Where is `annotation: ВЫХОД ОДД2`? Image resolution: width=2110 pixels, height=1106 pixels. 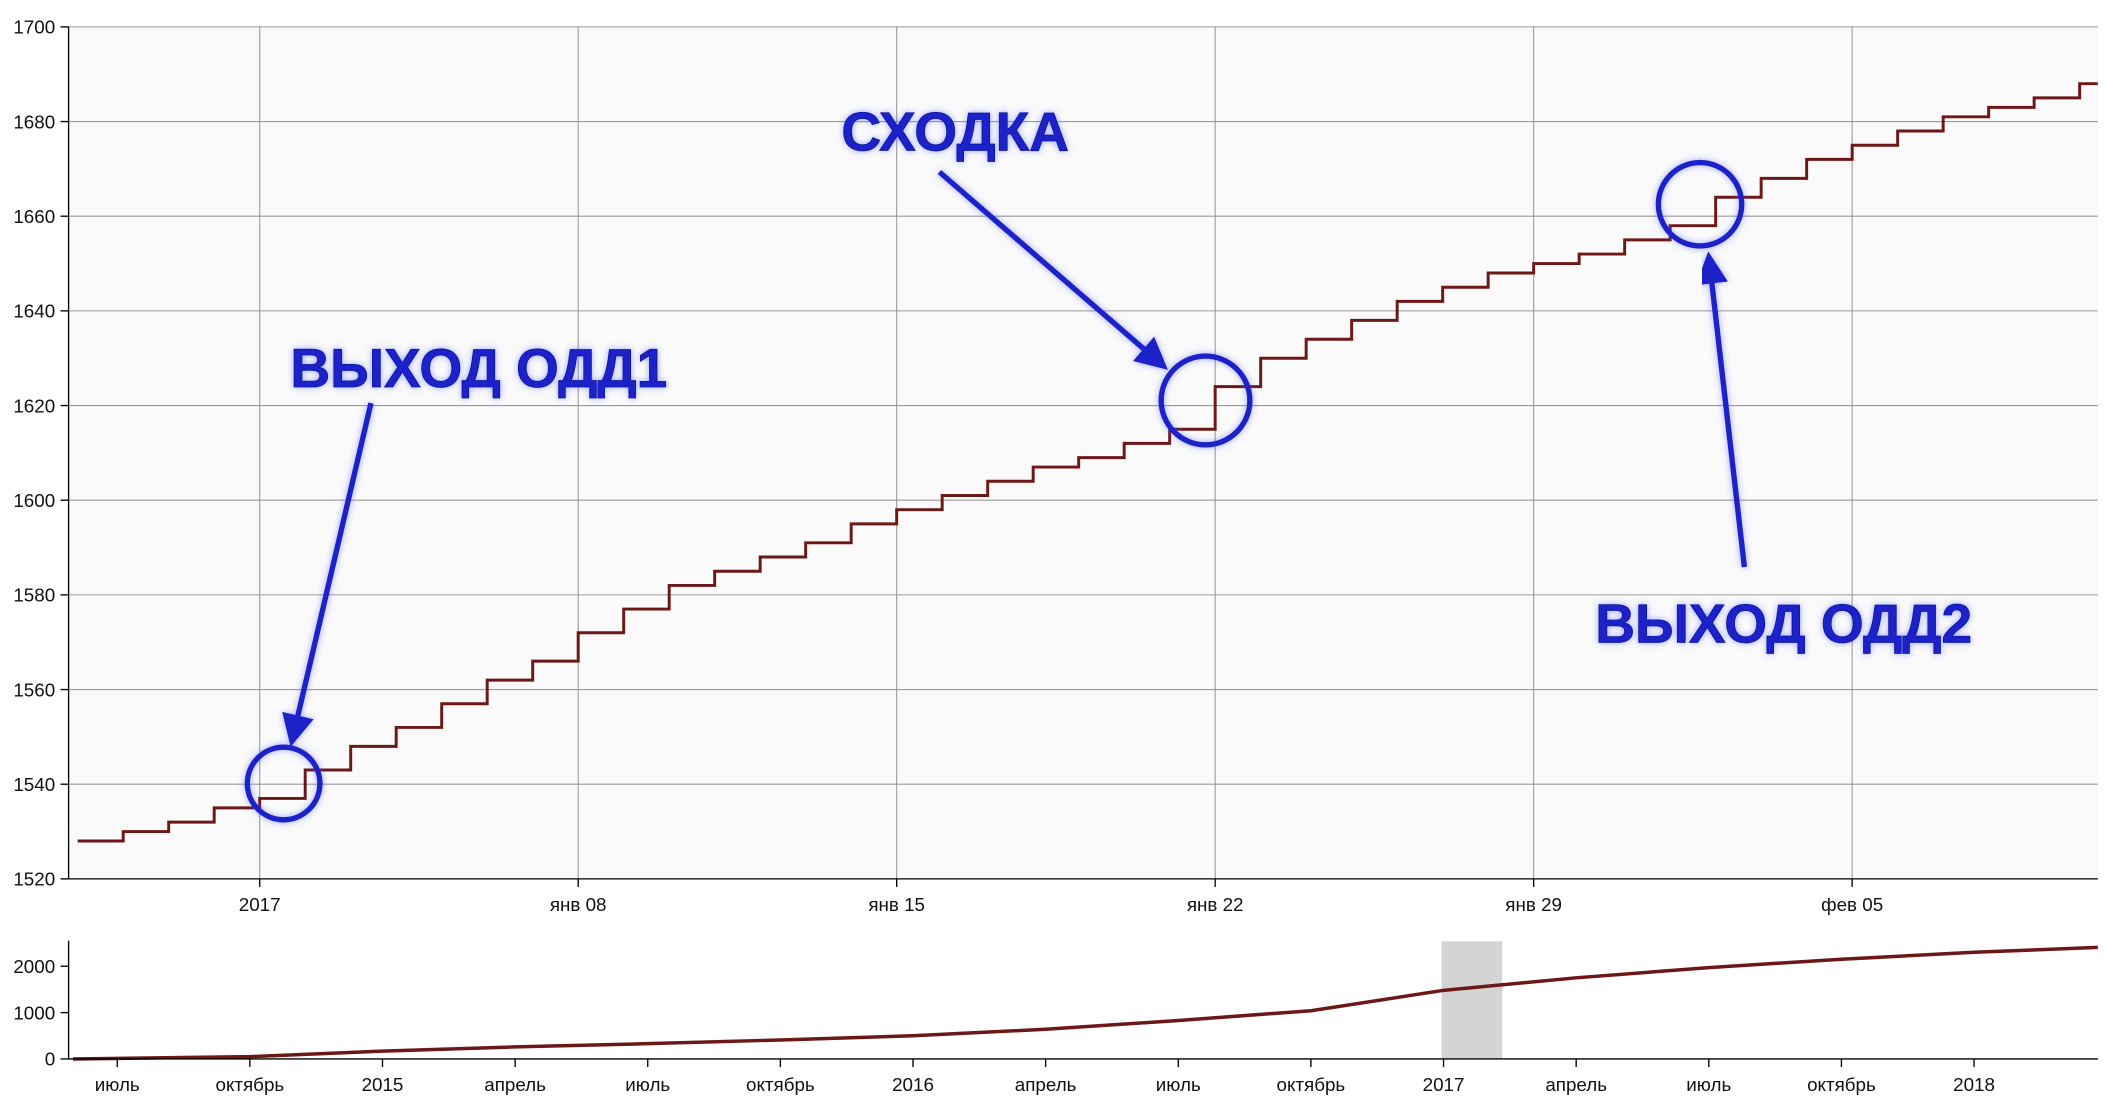 annotation: ВЫХОД ОДД2 is located at coordinates (1783, 623).